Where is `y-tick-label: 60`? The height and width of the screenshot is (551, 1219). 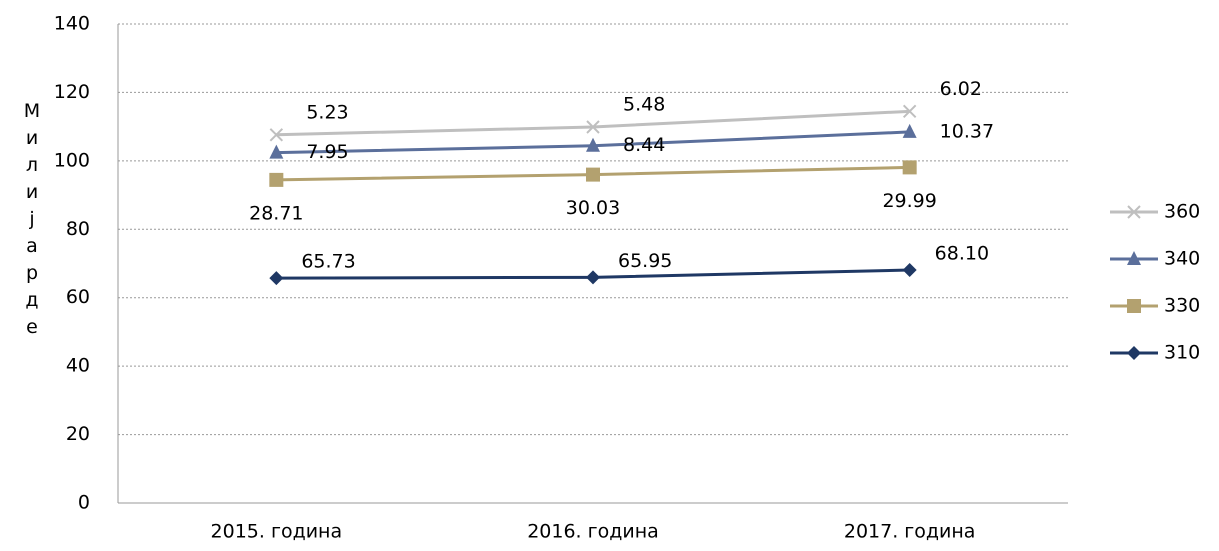 y-tick-label: 60 is located at coordinates (78, 297).